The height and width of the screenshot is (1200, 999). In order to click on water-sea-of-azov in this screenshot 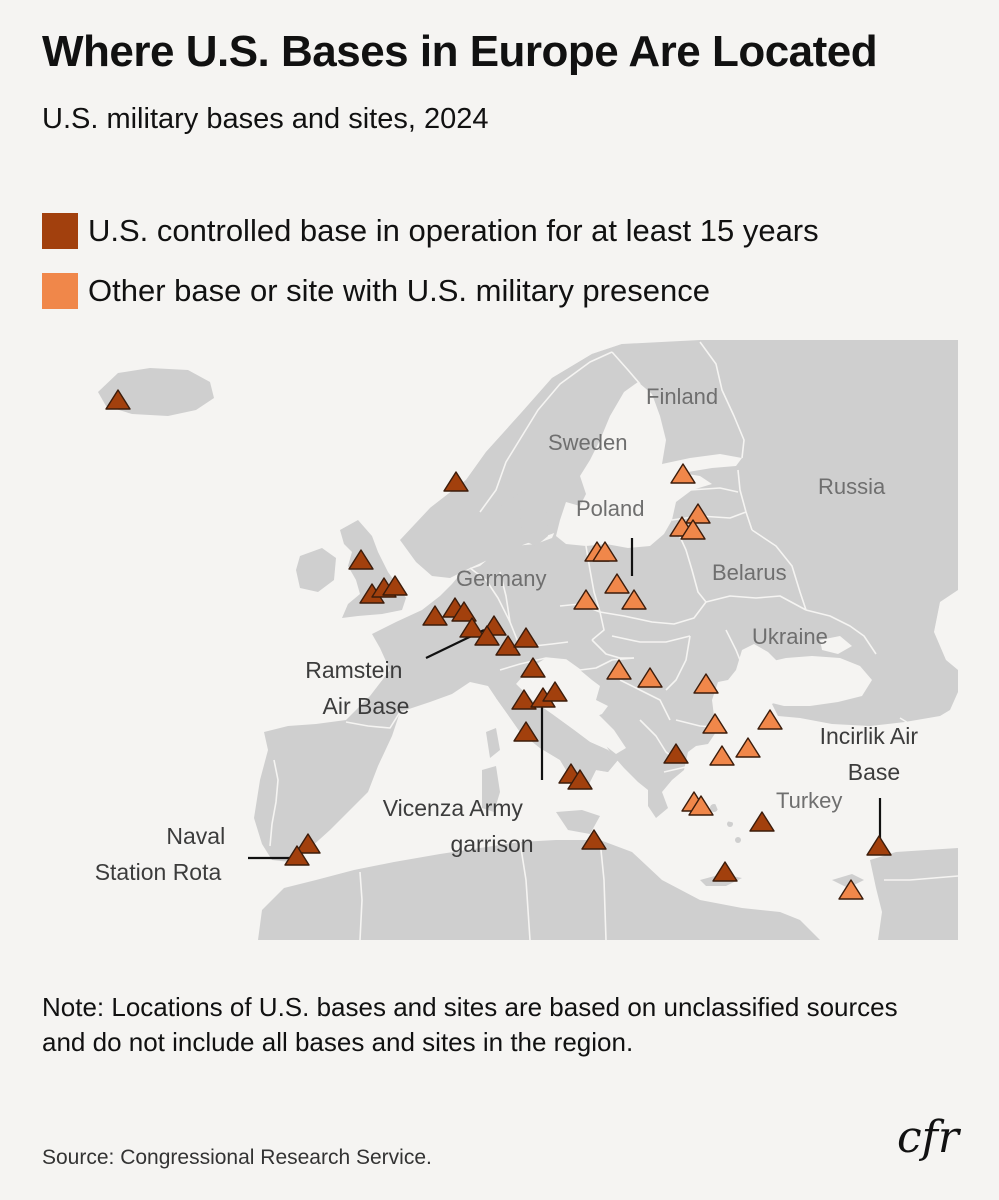, I will do `click(836, 645)`.